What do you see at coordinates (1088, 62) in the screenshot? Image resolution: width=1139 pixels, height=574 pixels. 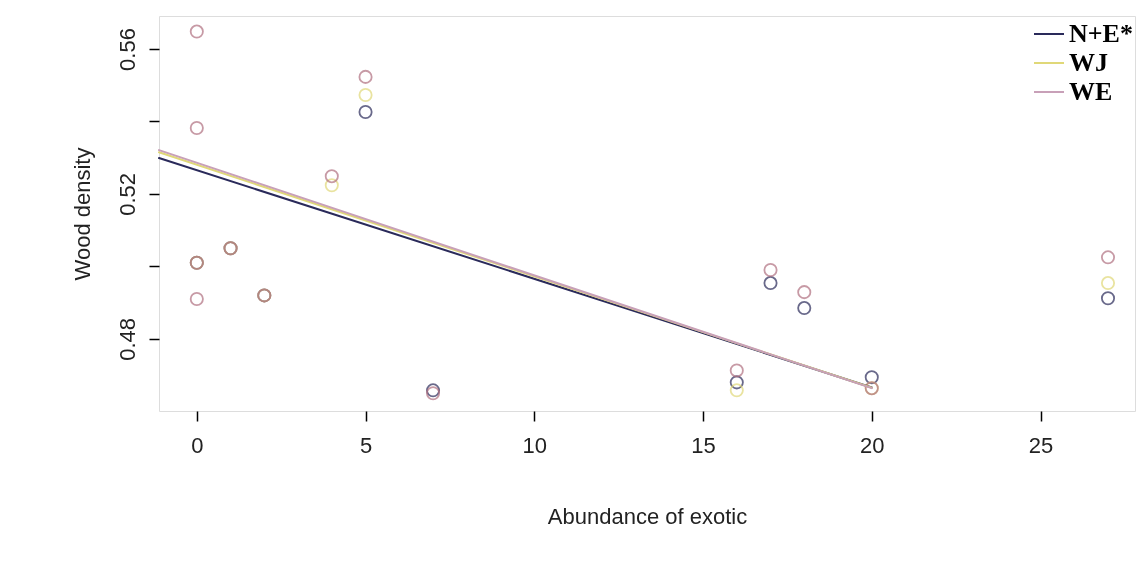 I see `legend-label: WJ` at bounding box center [1088, 62].